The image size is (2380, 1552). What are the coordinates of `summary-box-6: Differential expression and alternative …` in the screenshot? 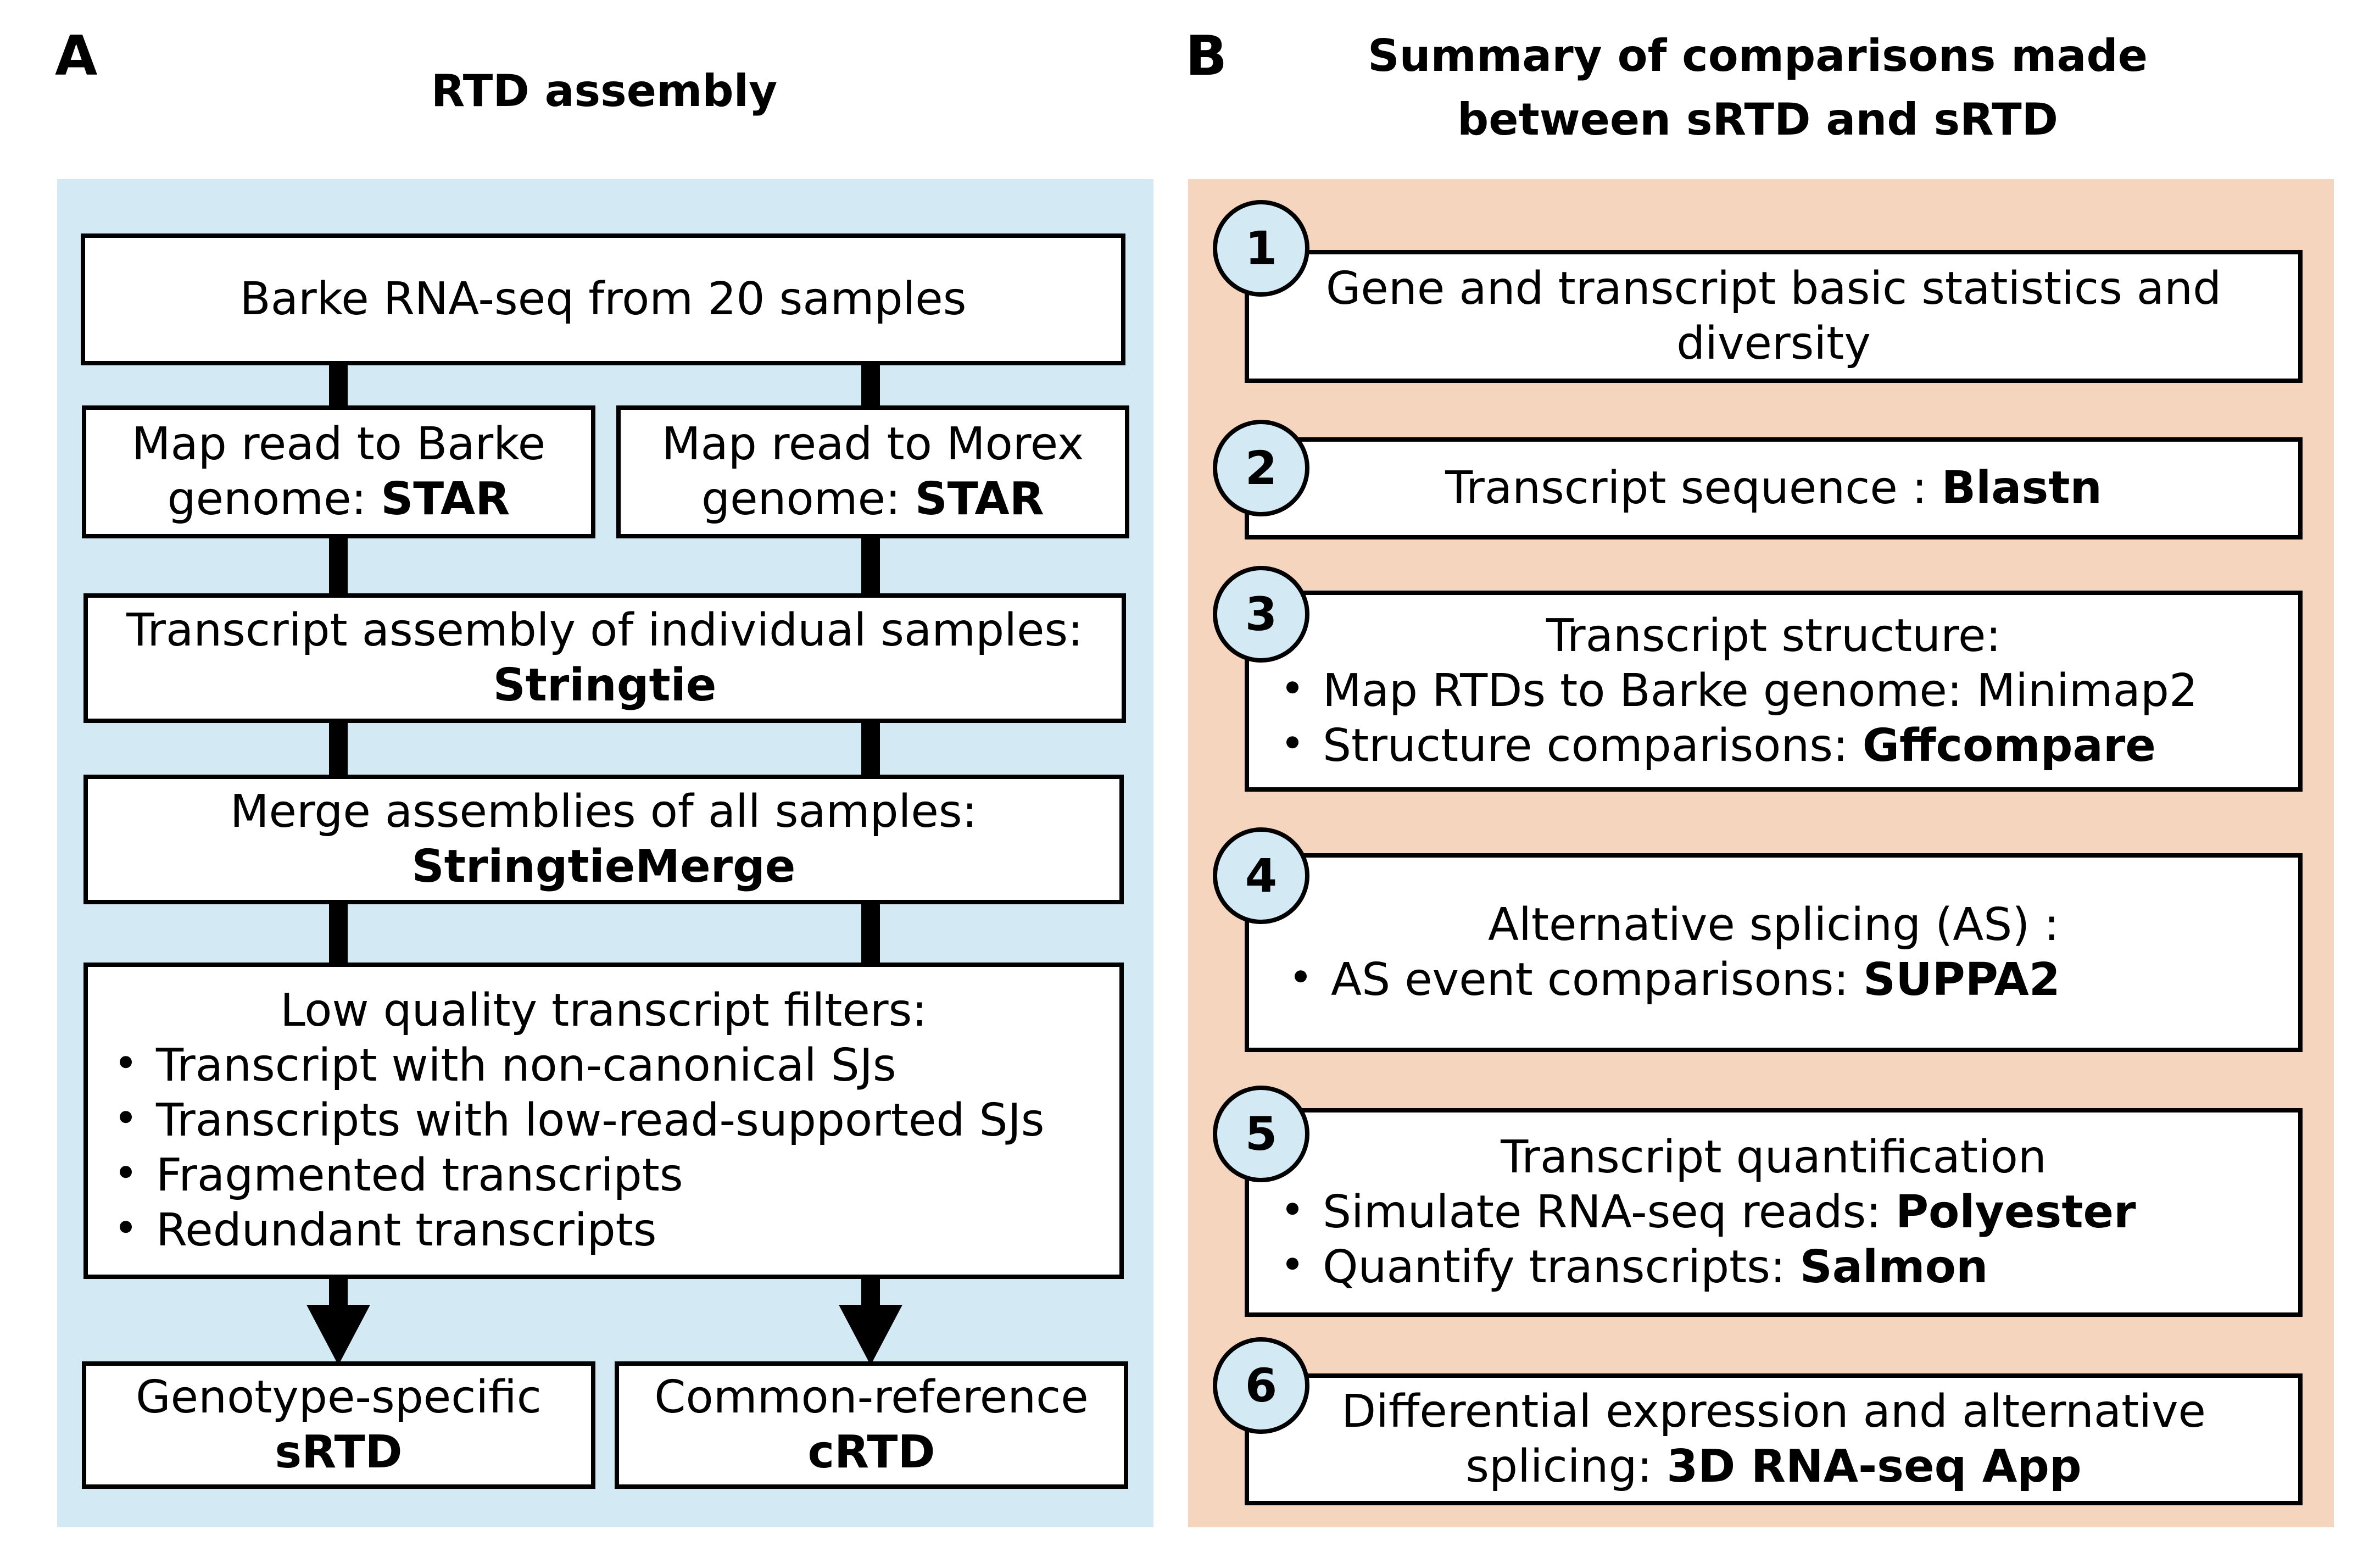 It's located at (1774, 1439).